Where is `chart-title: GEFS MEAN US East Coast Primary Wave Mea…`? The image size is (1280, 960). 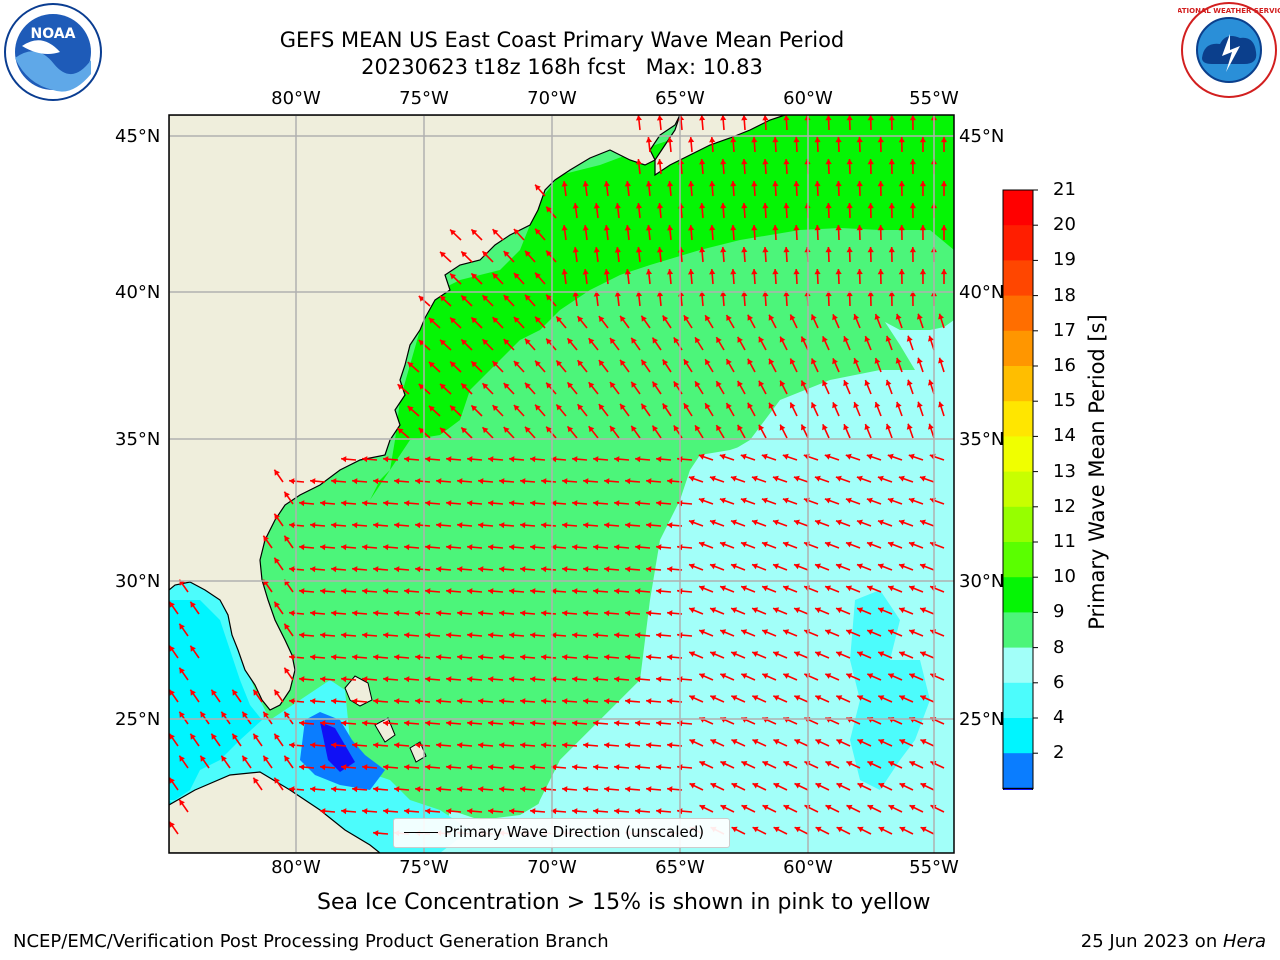
chart-title: GEFS MEAN US East Coast Primary Wave Mea… is located at coordinates (562, 40).